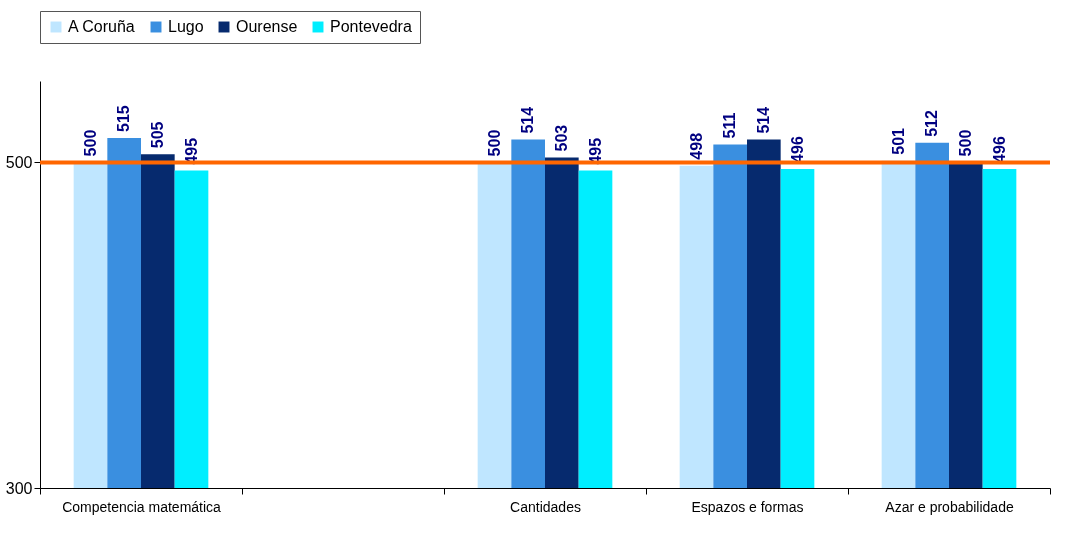  I want to click on data-label: 512, so click(932, 123).